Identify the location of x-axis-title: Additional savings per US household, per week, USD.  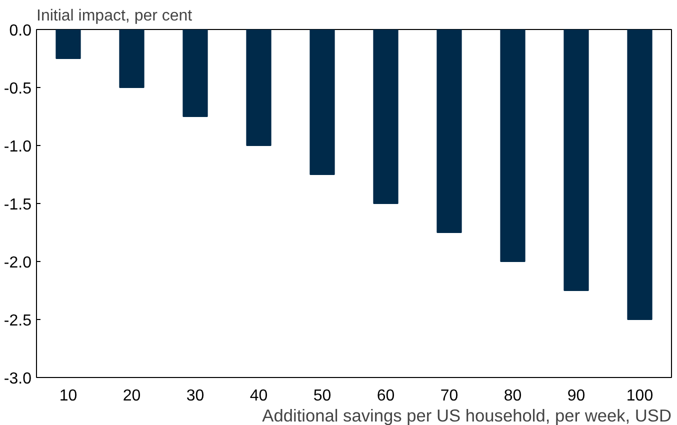
(467, 415).